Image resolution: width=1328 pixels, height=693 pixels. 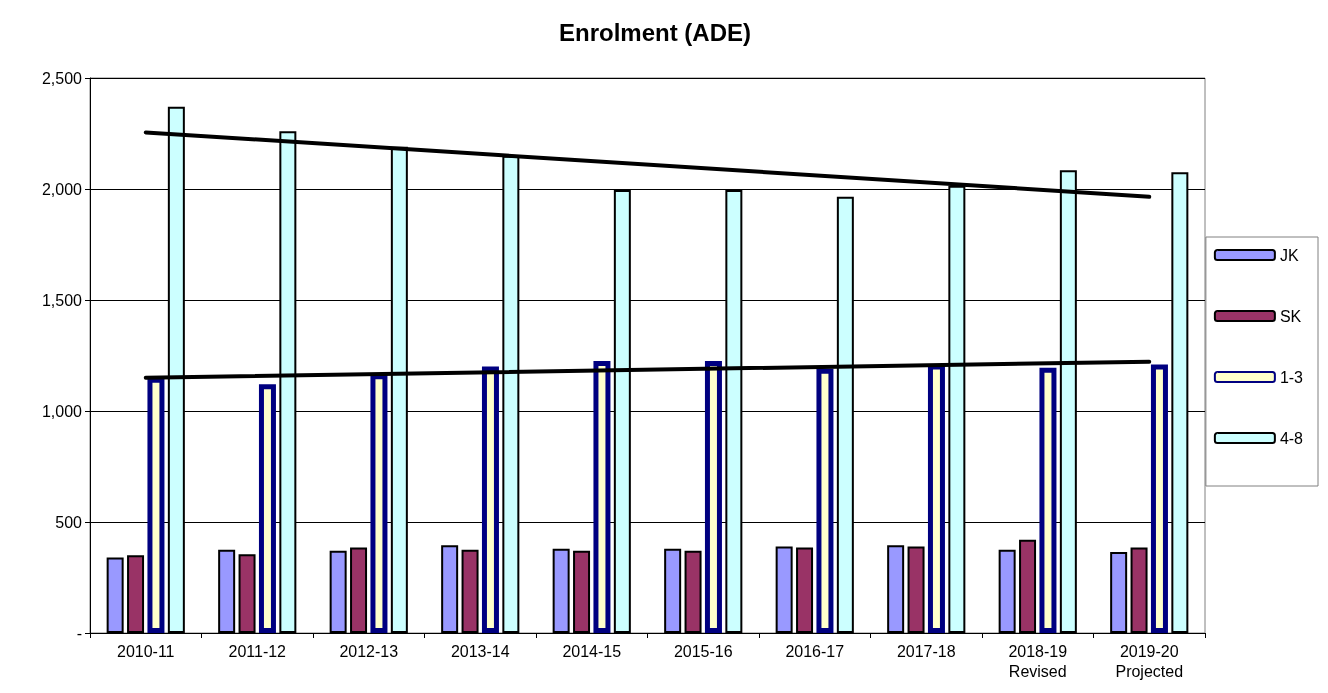 I want to click on x-tick-label: 2011-12, so click(x=257, y=651).